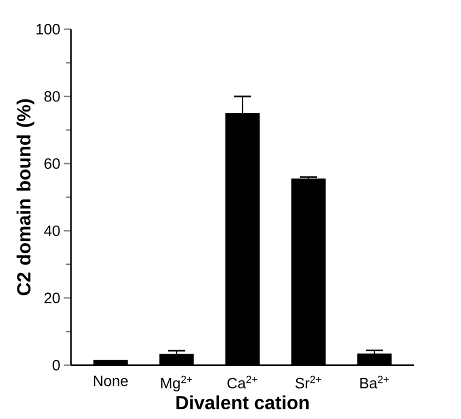 The height and width of the screenshot is (419, 461). Describe the element at coordinates (176, 384) in the screenshot. I see `x-tick-label: Mg$^{2+}$` at that location.